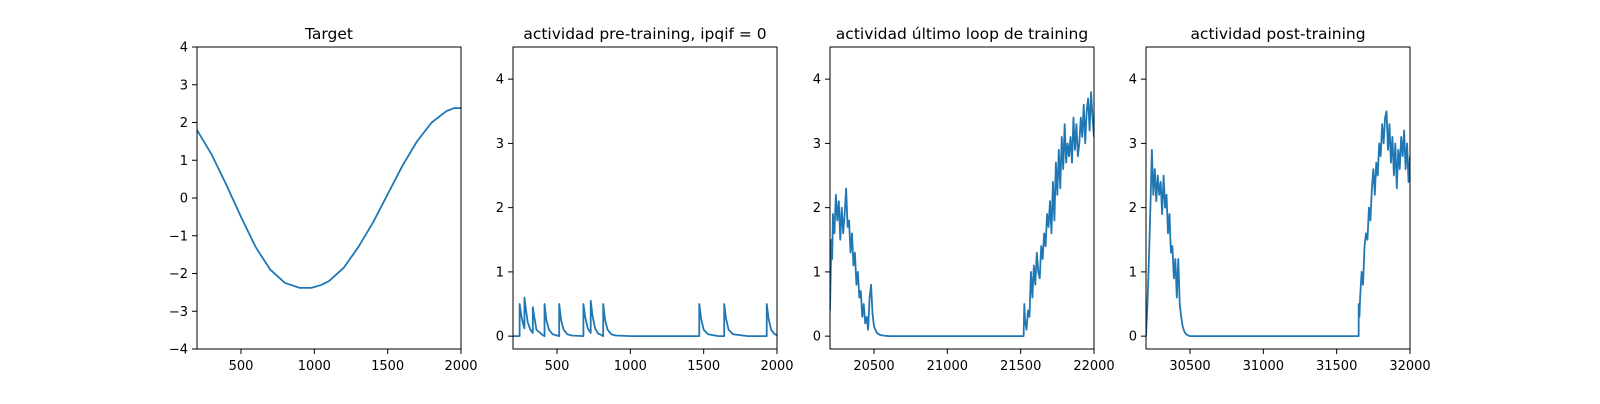 The image size is (1600, 404). I want to click on chart-title: actividad pre-training, ipqif = 0, so click(644, 34).